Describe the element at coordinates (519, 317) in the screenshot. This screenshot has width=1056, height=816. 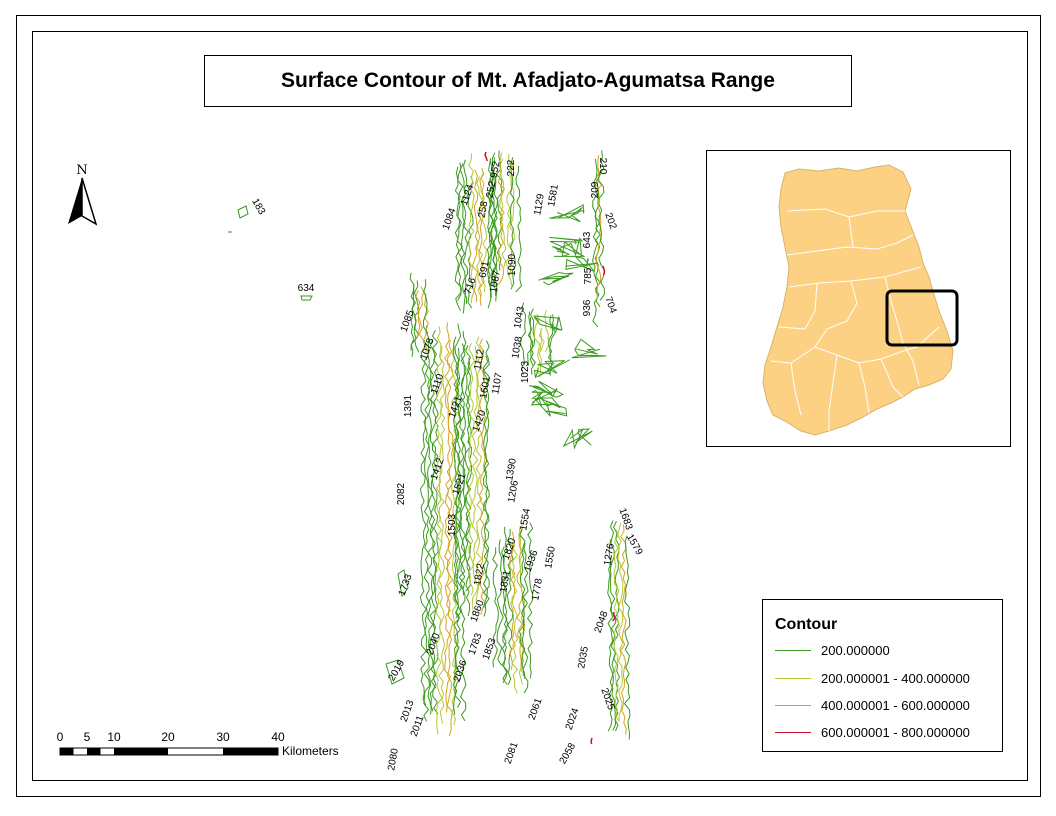
I see `contour-value-label: 1043` at that location.